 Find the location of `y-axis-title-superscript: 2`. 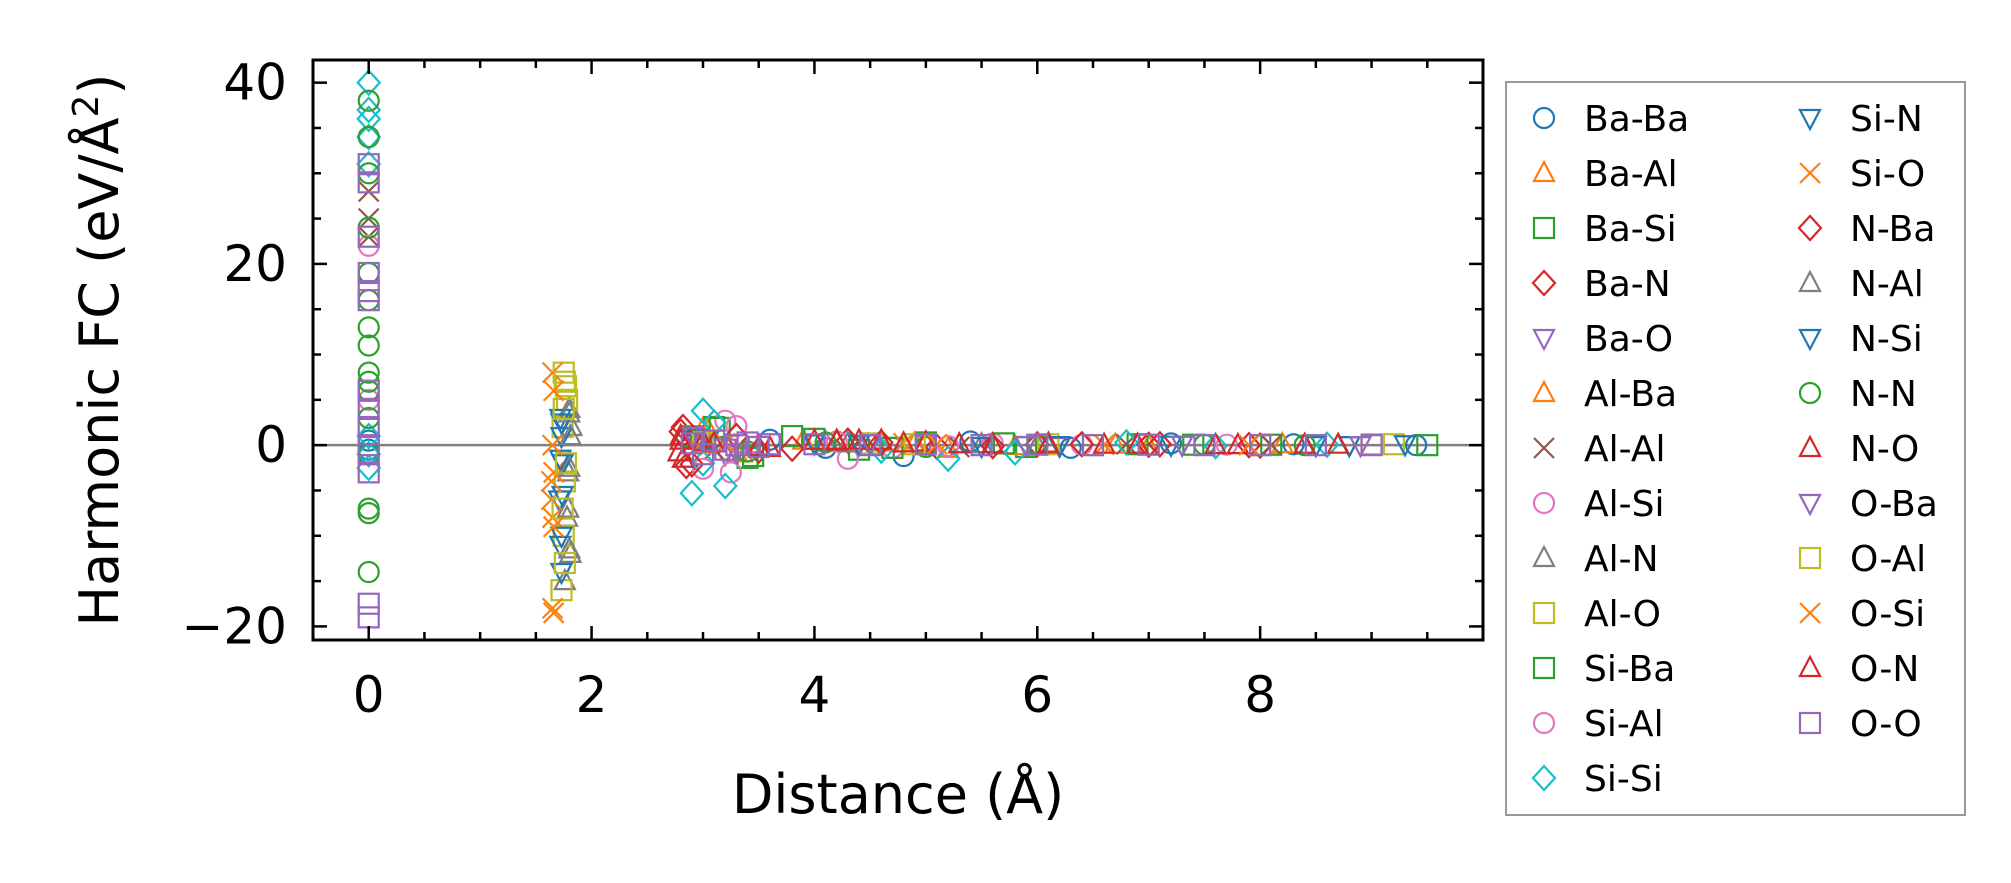

y-axis-title-superscript: 2 is located at coordinates (86, 106).